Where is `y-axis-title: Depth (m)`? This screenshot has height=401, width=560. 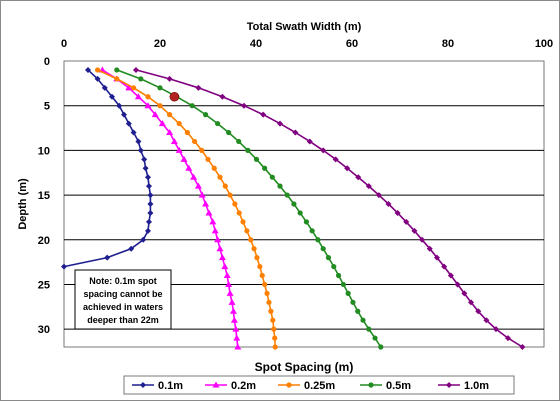
y-axis-title: Depth (m) is located at coordinates (23, 204).